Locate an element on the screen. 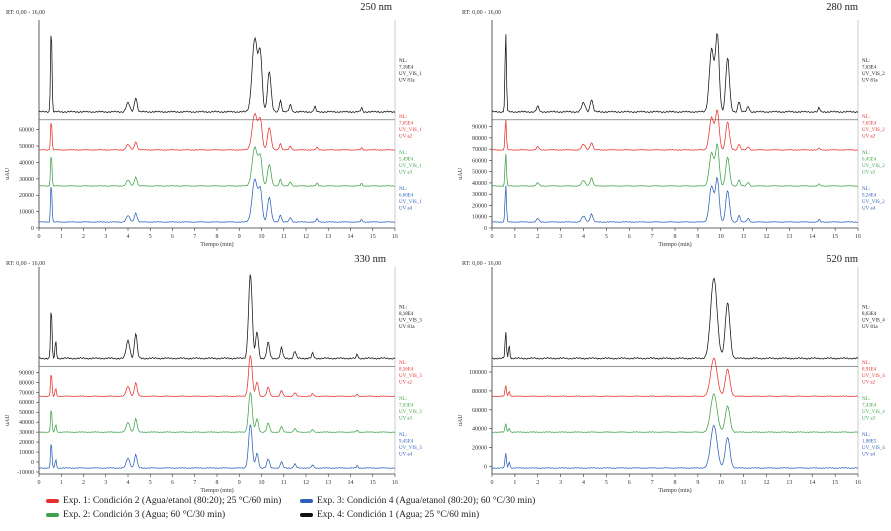  y-tick-label: 40000 is located at coordinates (479, 430).